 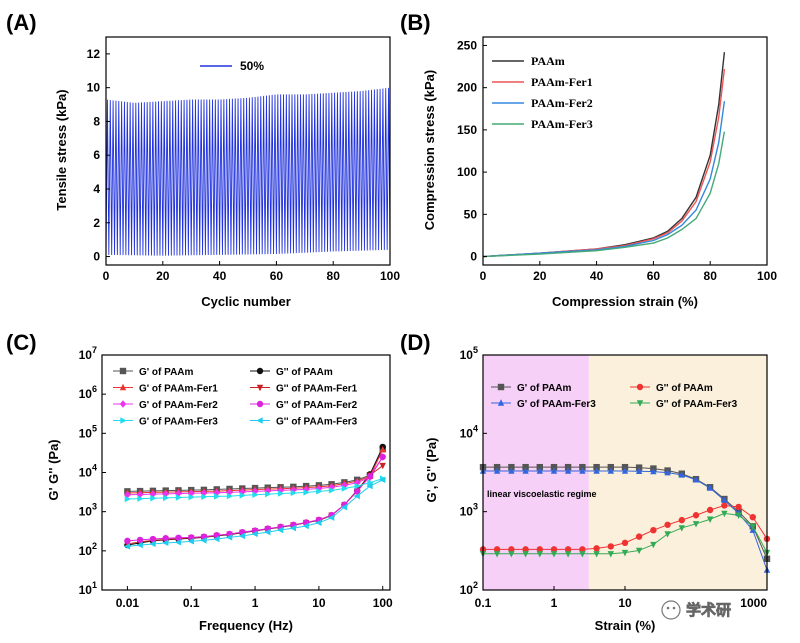 What do you see at coordinates (163, 276) in the screenshot?
I see `panel-a-xtick-label: 20` at bounding box center [163, 276].